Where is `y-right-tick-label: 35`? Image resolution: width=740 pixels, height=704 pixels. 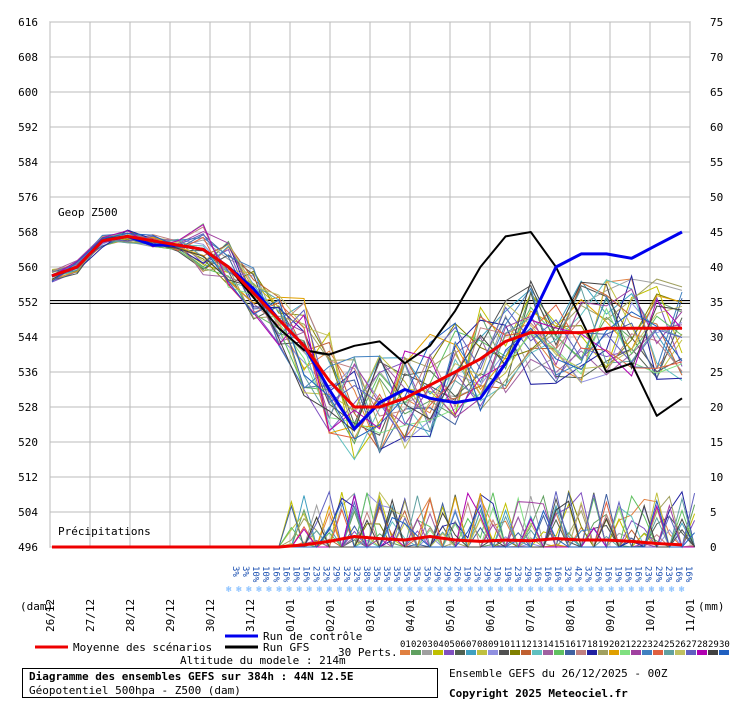
y-right-tick-label: 35 is located at coordinates (716, 302).